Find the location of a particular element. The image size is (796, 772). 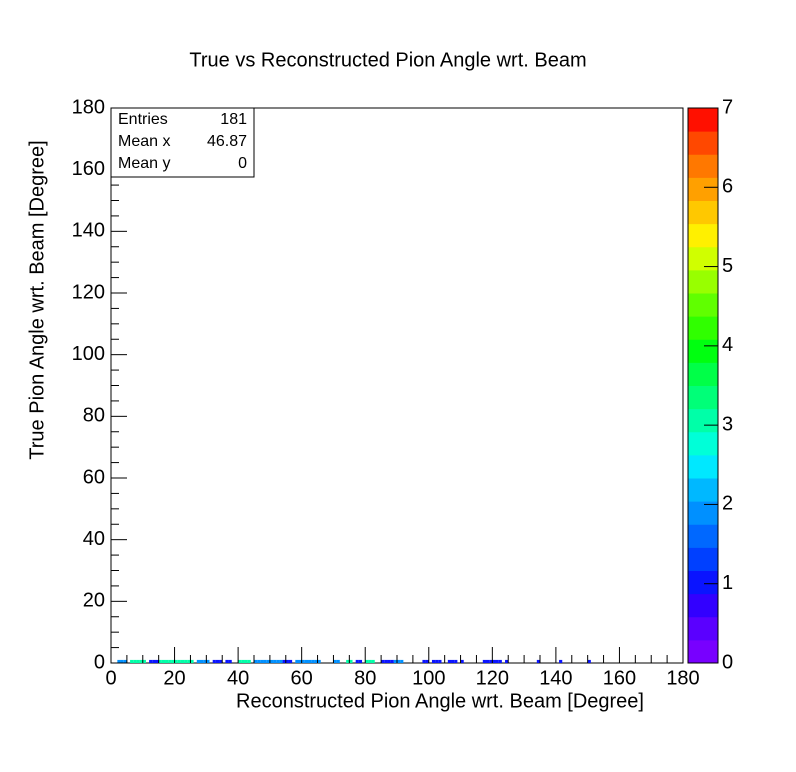

z-tick-label: 7 is located at coordinates (727, 107).